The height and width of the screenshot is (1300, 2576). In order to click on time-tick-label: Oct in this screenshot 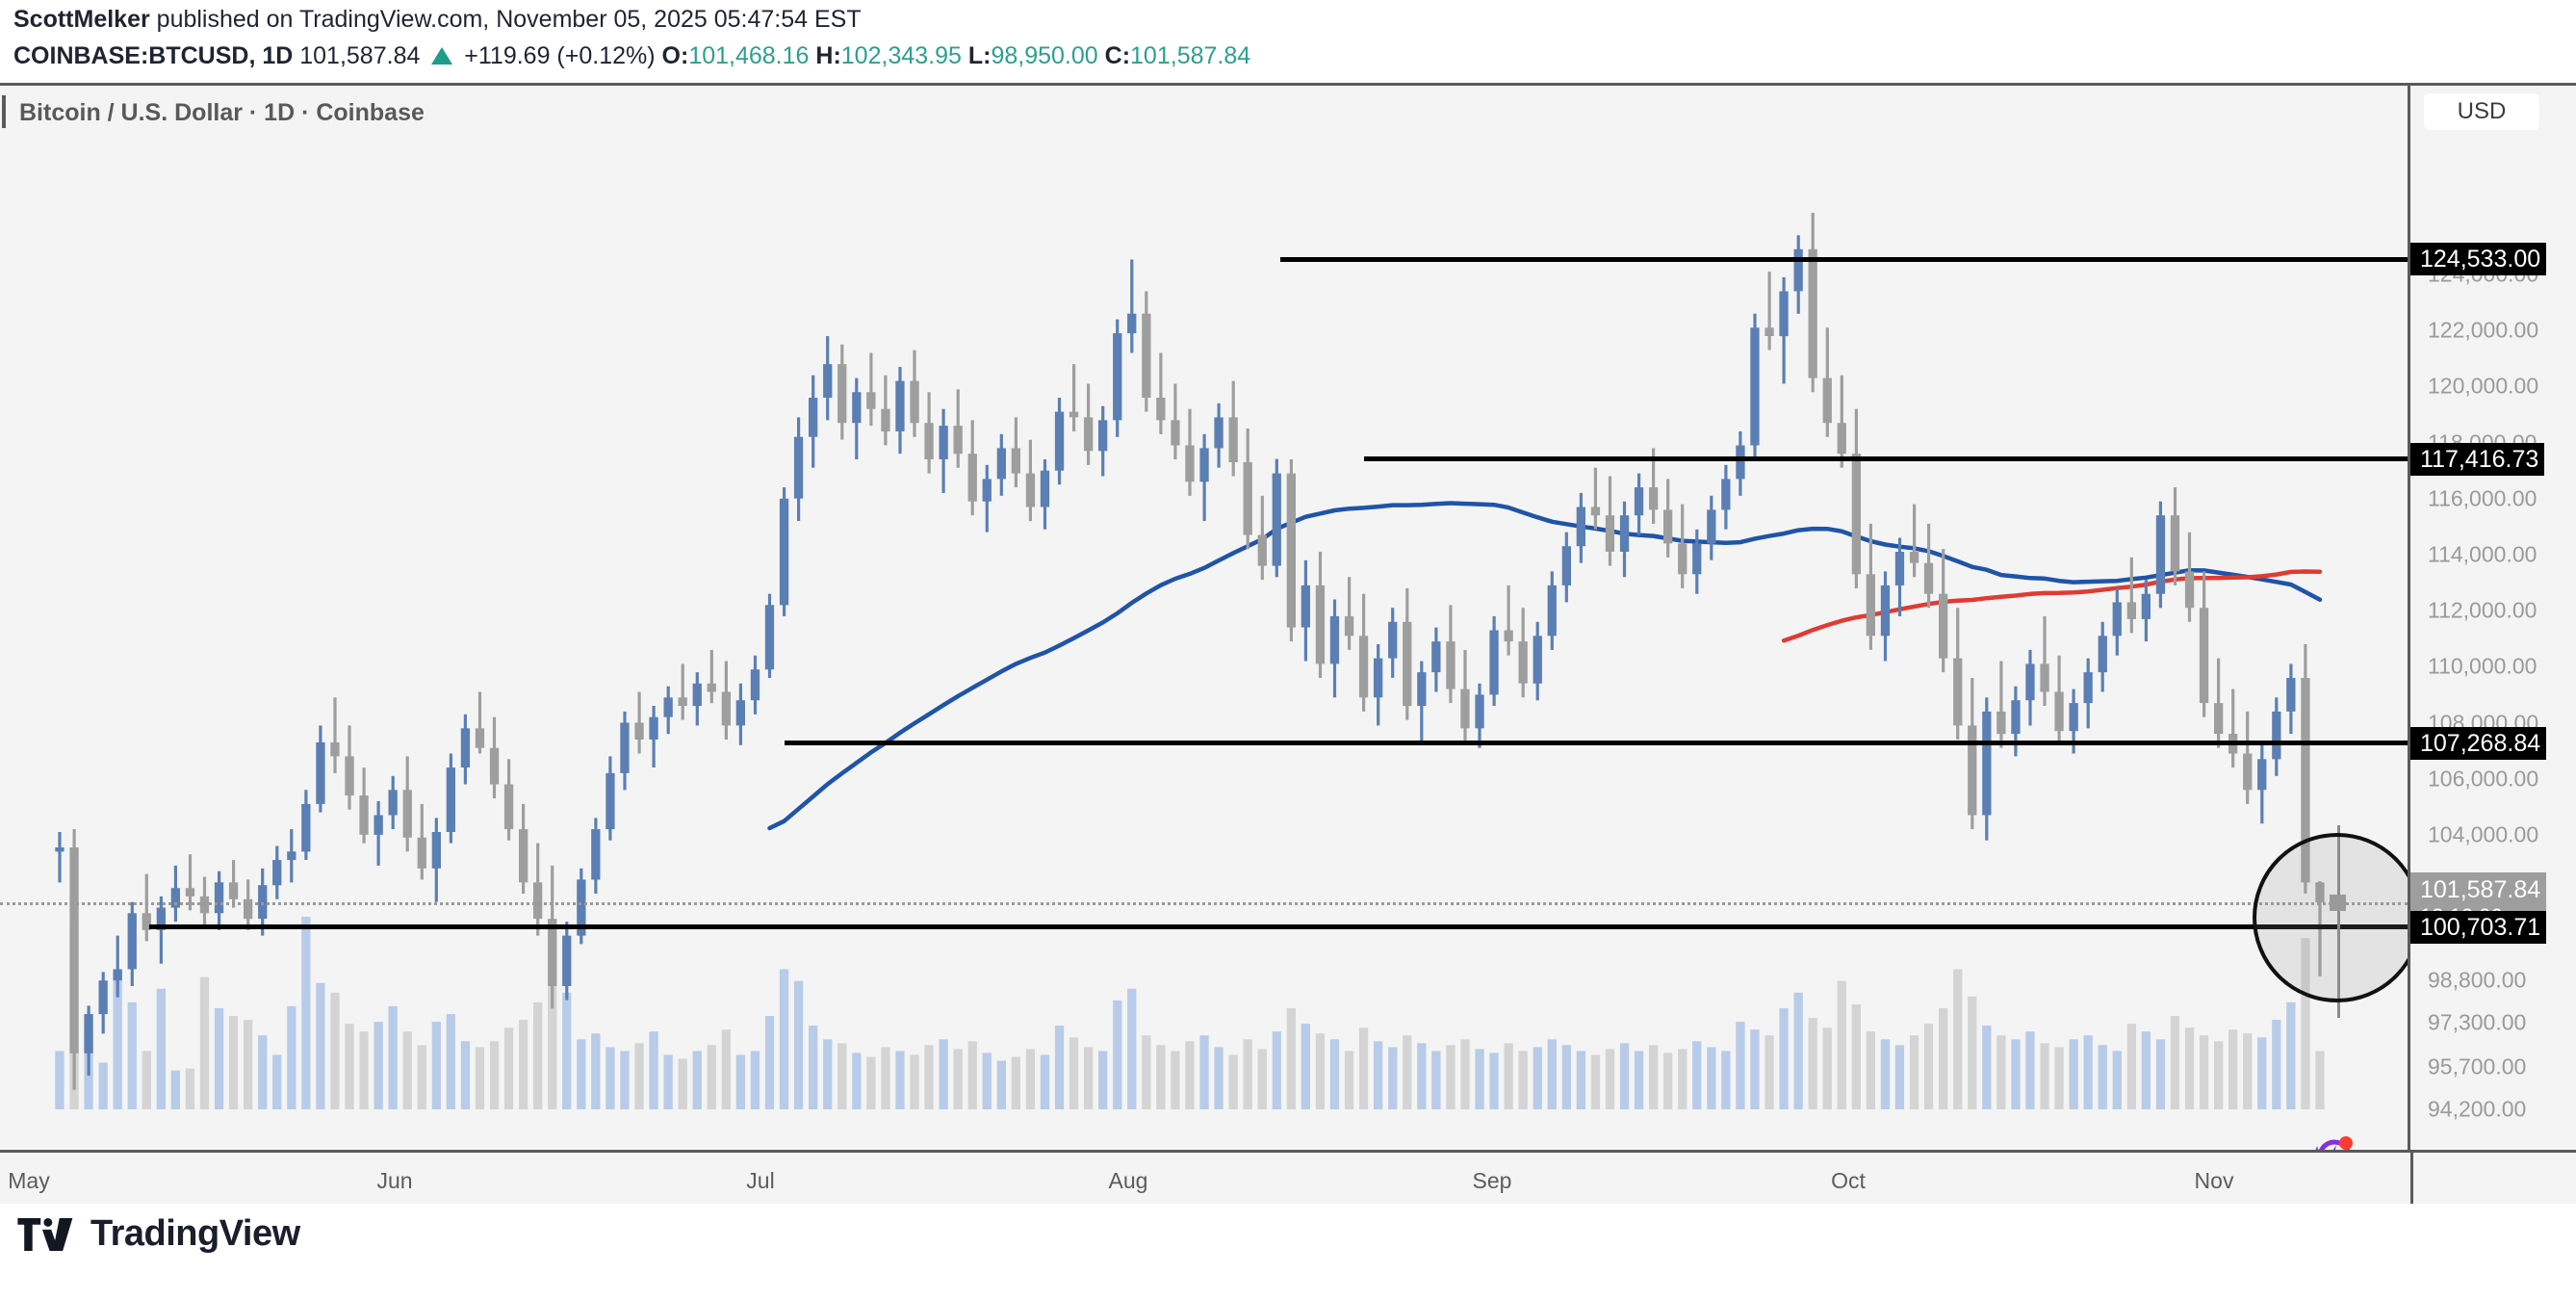, I will do `click(1849, 1180)`.